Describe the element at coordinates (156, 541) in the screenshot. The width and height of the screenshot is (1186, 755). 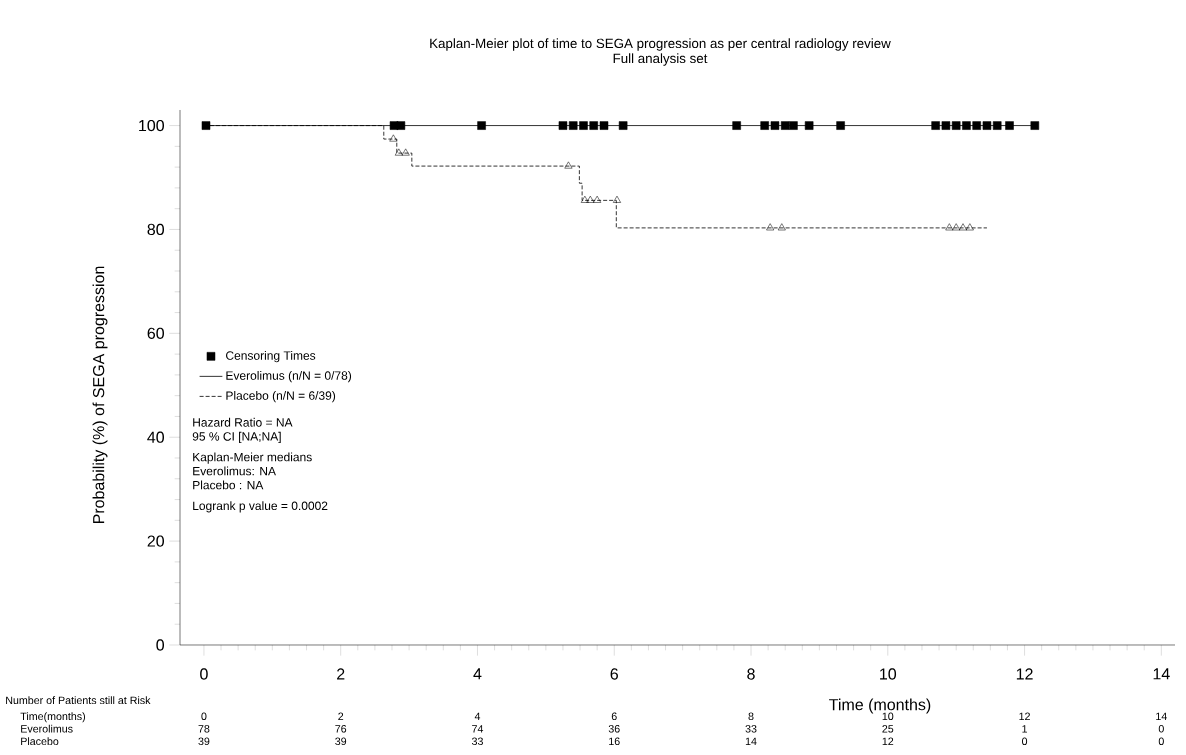
I see `y-tick-label: 20` at that location.